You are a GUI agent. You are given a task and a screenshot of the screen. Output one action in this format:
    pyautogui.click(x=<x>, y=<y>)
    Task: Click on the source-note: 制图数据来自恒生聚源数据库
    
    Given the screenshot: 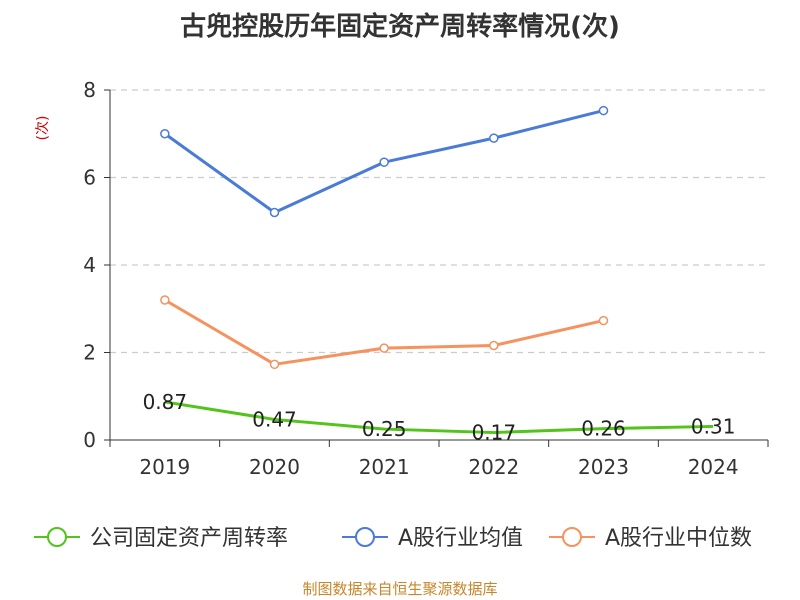 What is the action you would take?
    pyautogui.click(x=400, y=589)
    